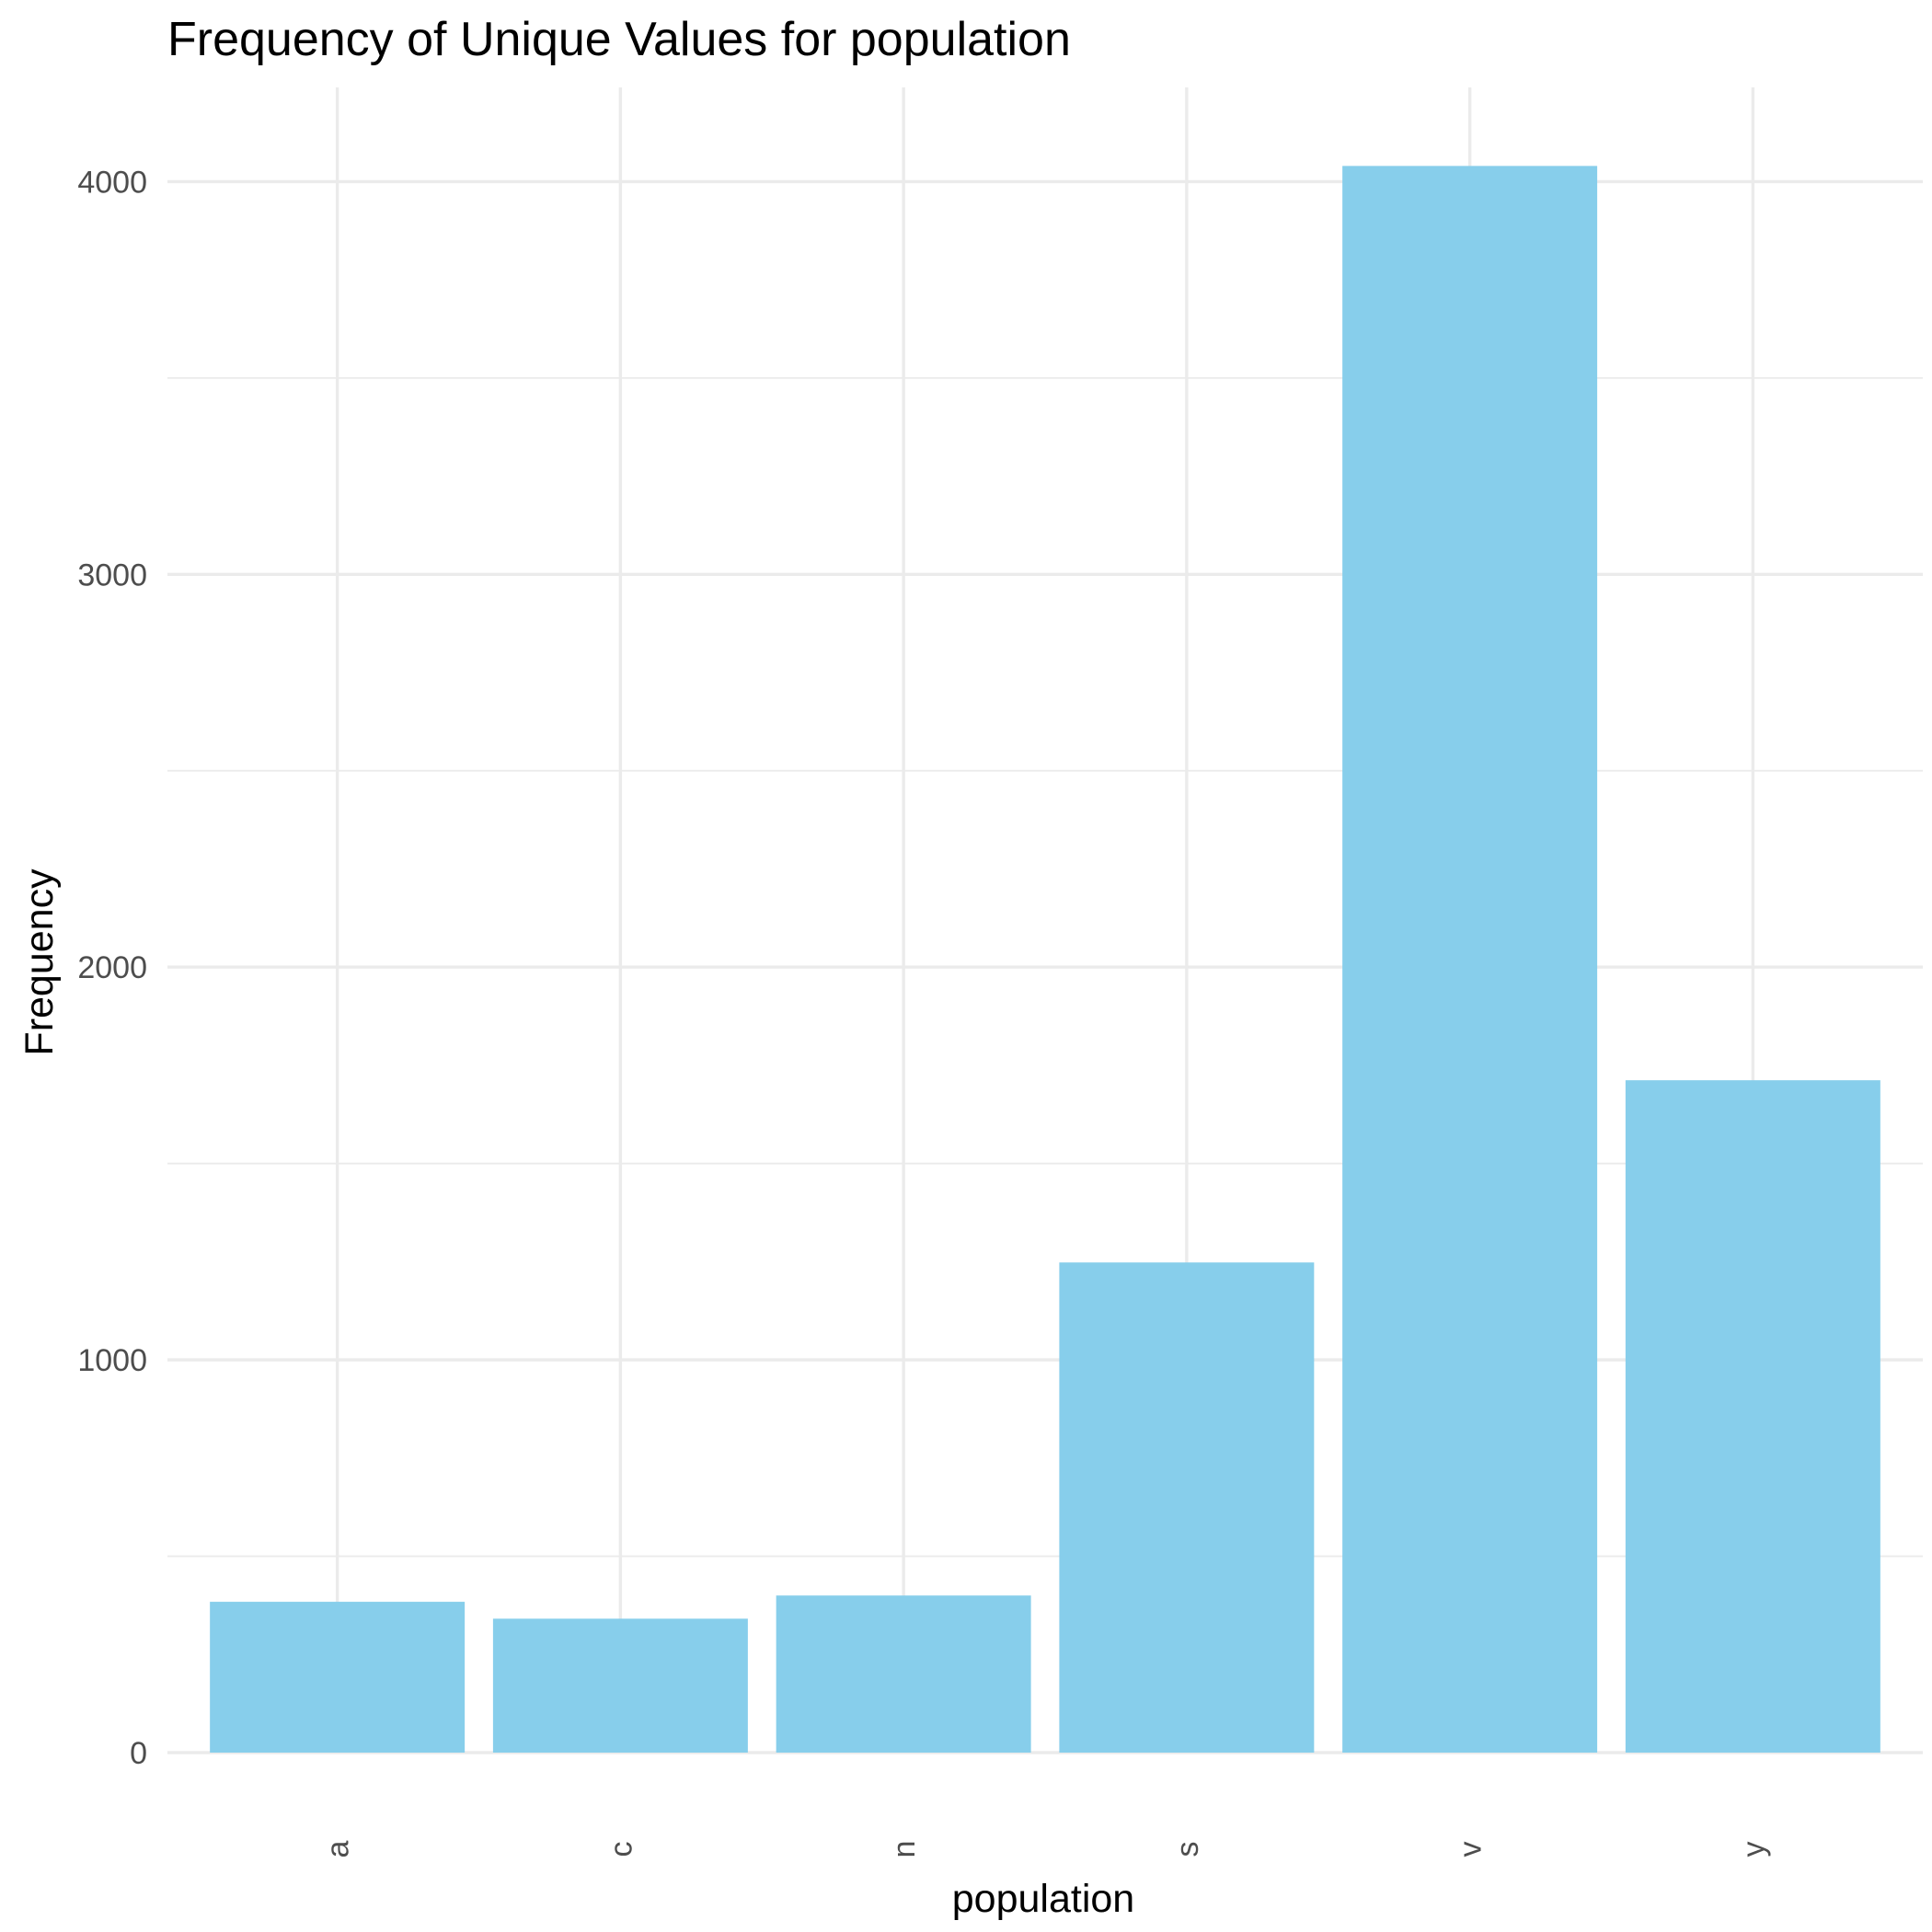 This screenshot has width=1932, height=1932. What do you see at coordinates (1470, 960) in the screenshot?
I see `bar-v` at bounding box center [1470, 960].